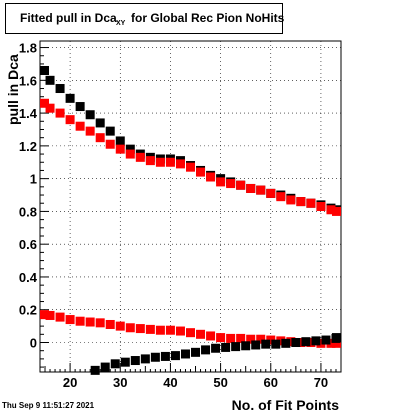  Describe the element at coordinates (68, 18) in the screenshot. I see `chart-title: Fitted pull in Dca` at that location.